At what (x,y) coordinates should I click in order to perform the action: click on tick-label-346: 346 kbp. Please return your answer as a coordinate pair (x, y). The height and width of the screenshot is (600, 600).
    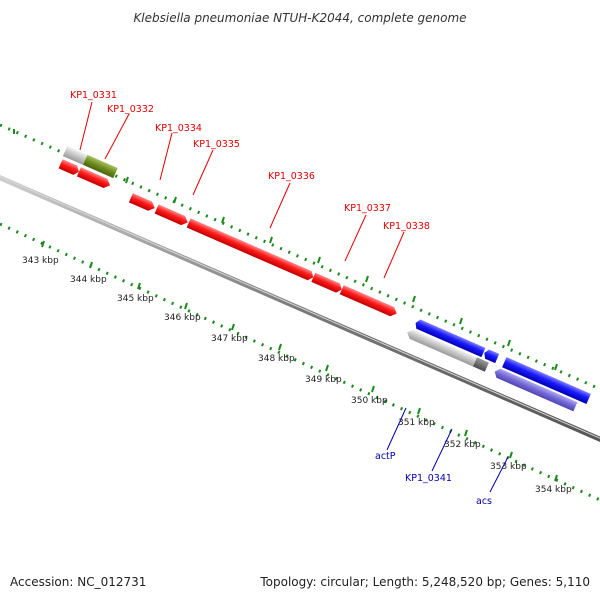
    Looking at the image, I should click on (182, 318).